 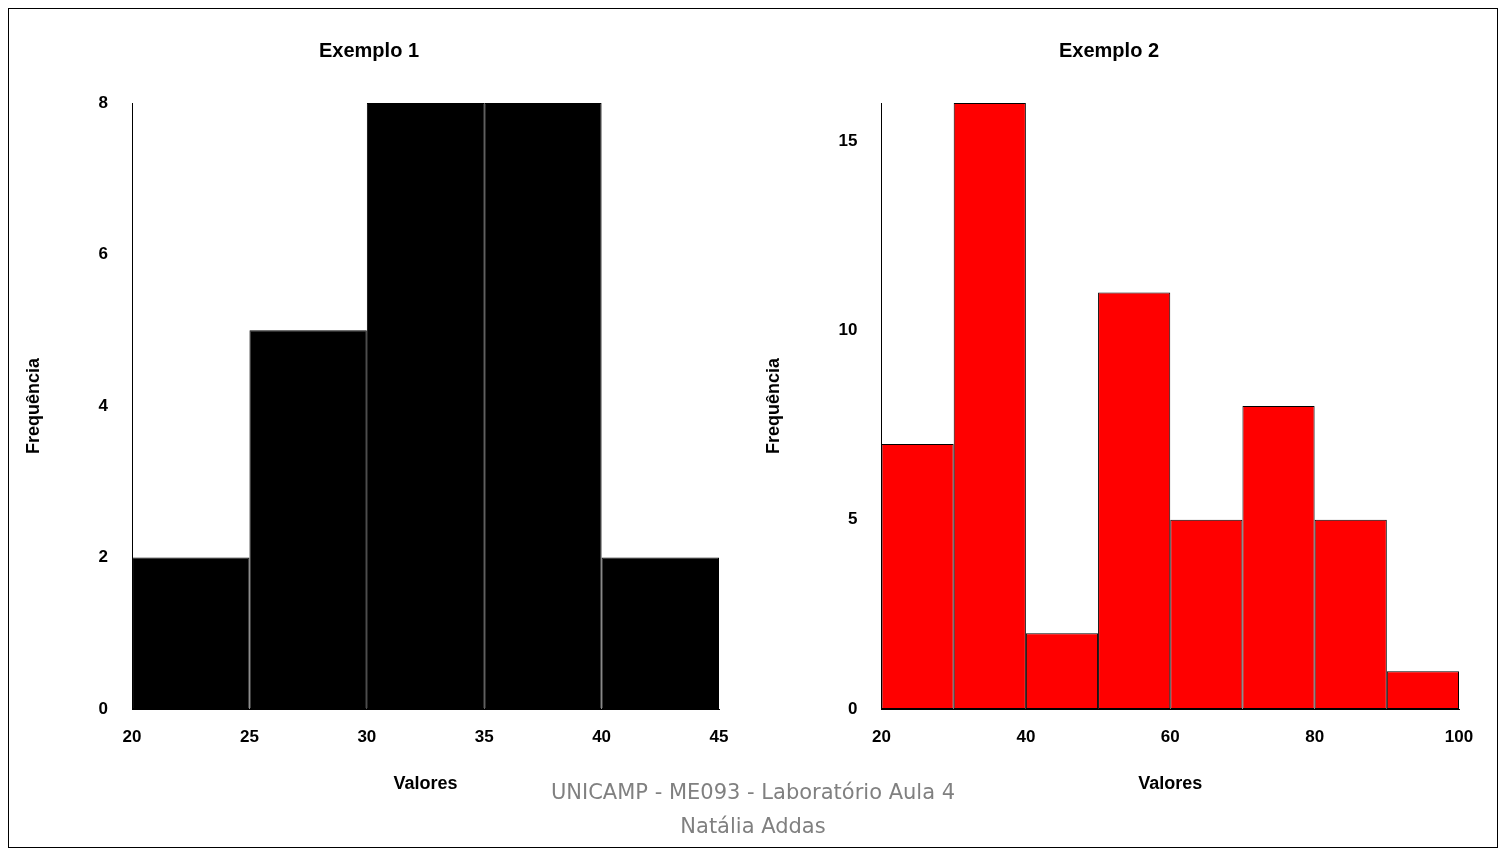 I want to click on text: Natália Addas, so click(x=753, y=826).